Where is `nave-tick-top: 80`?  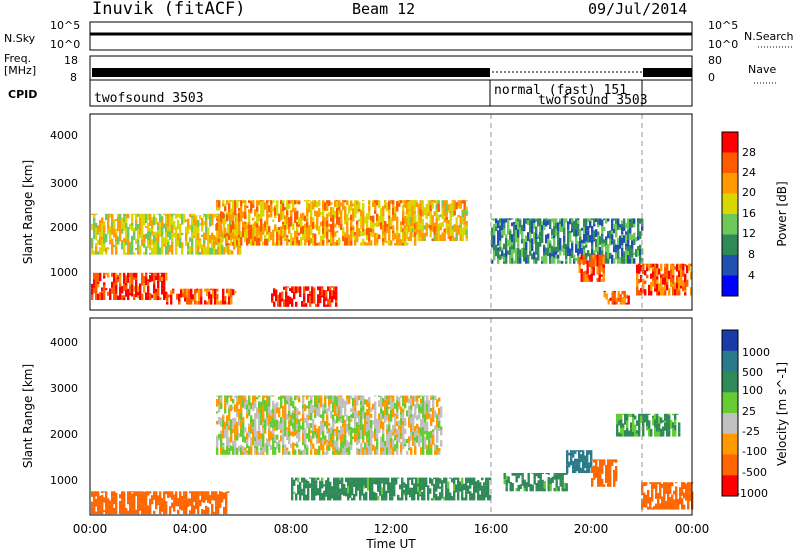
nave-tick-top: 80 is located at coordinates (715, 60).